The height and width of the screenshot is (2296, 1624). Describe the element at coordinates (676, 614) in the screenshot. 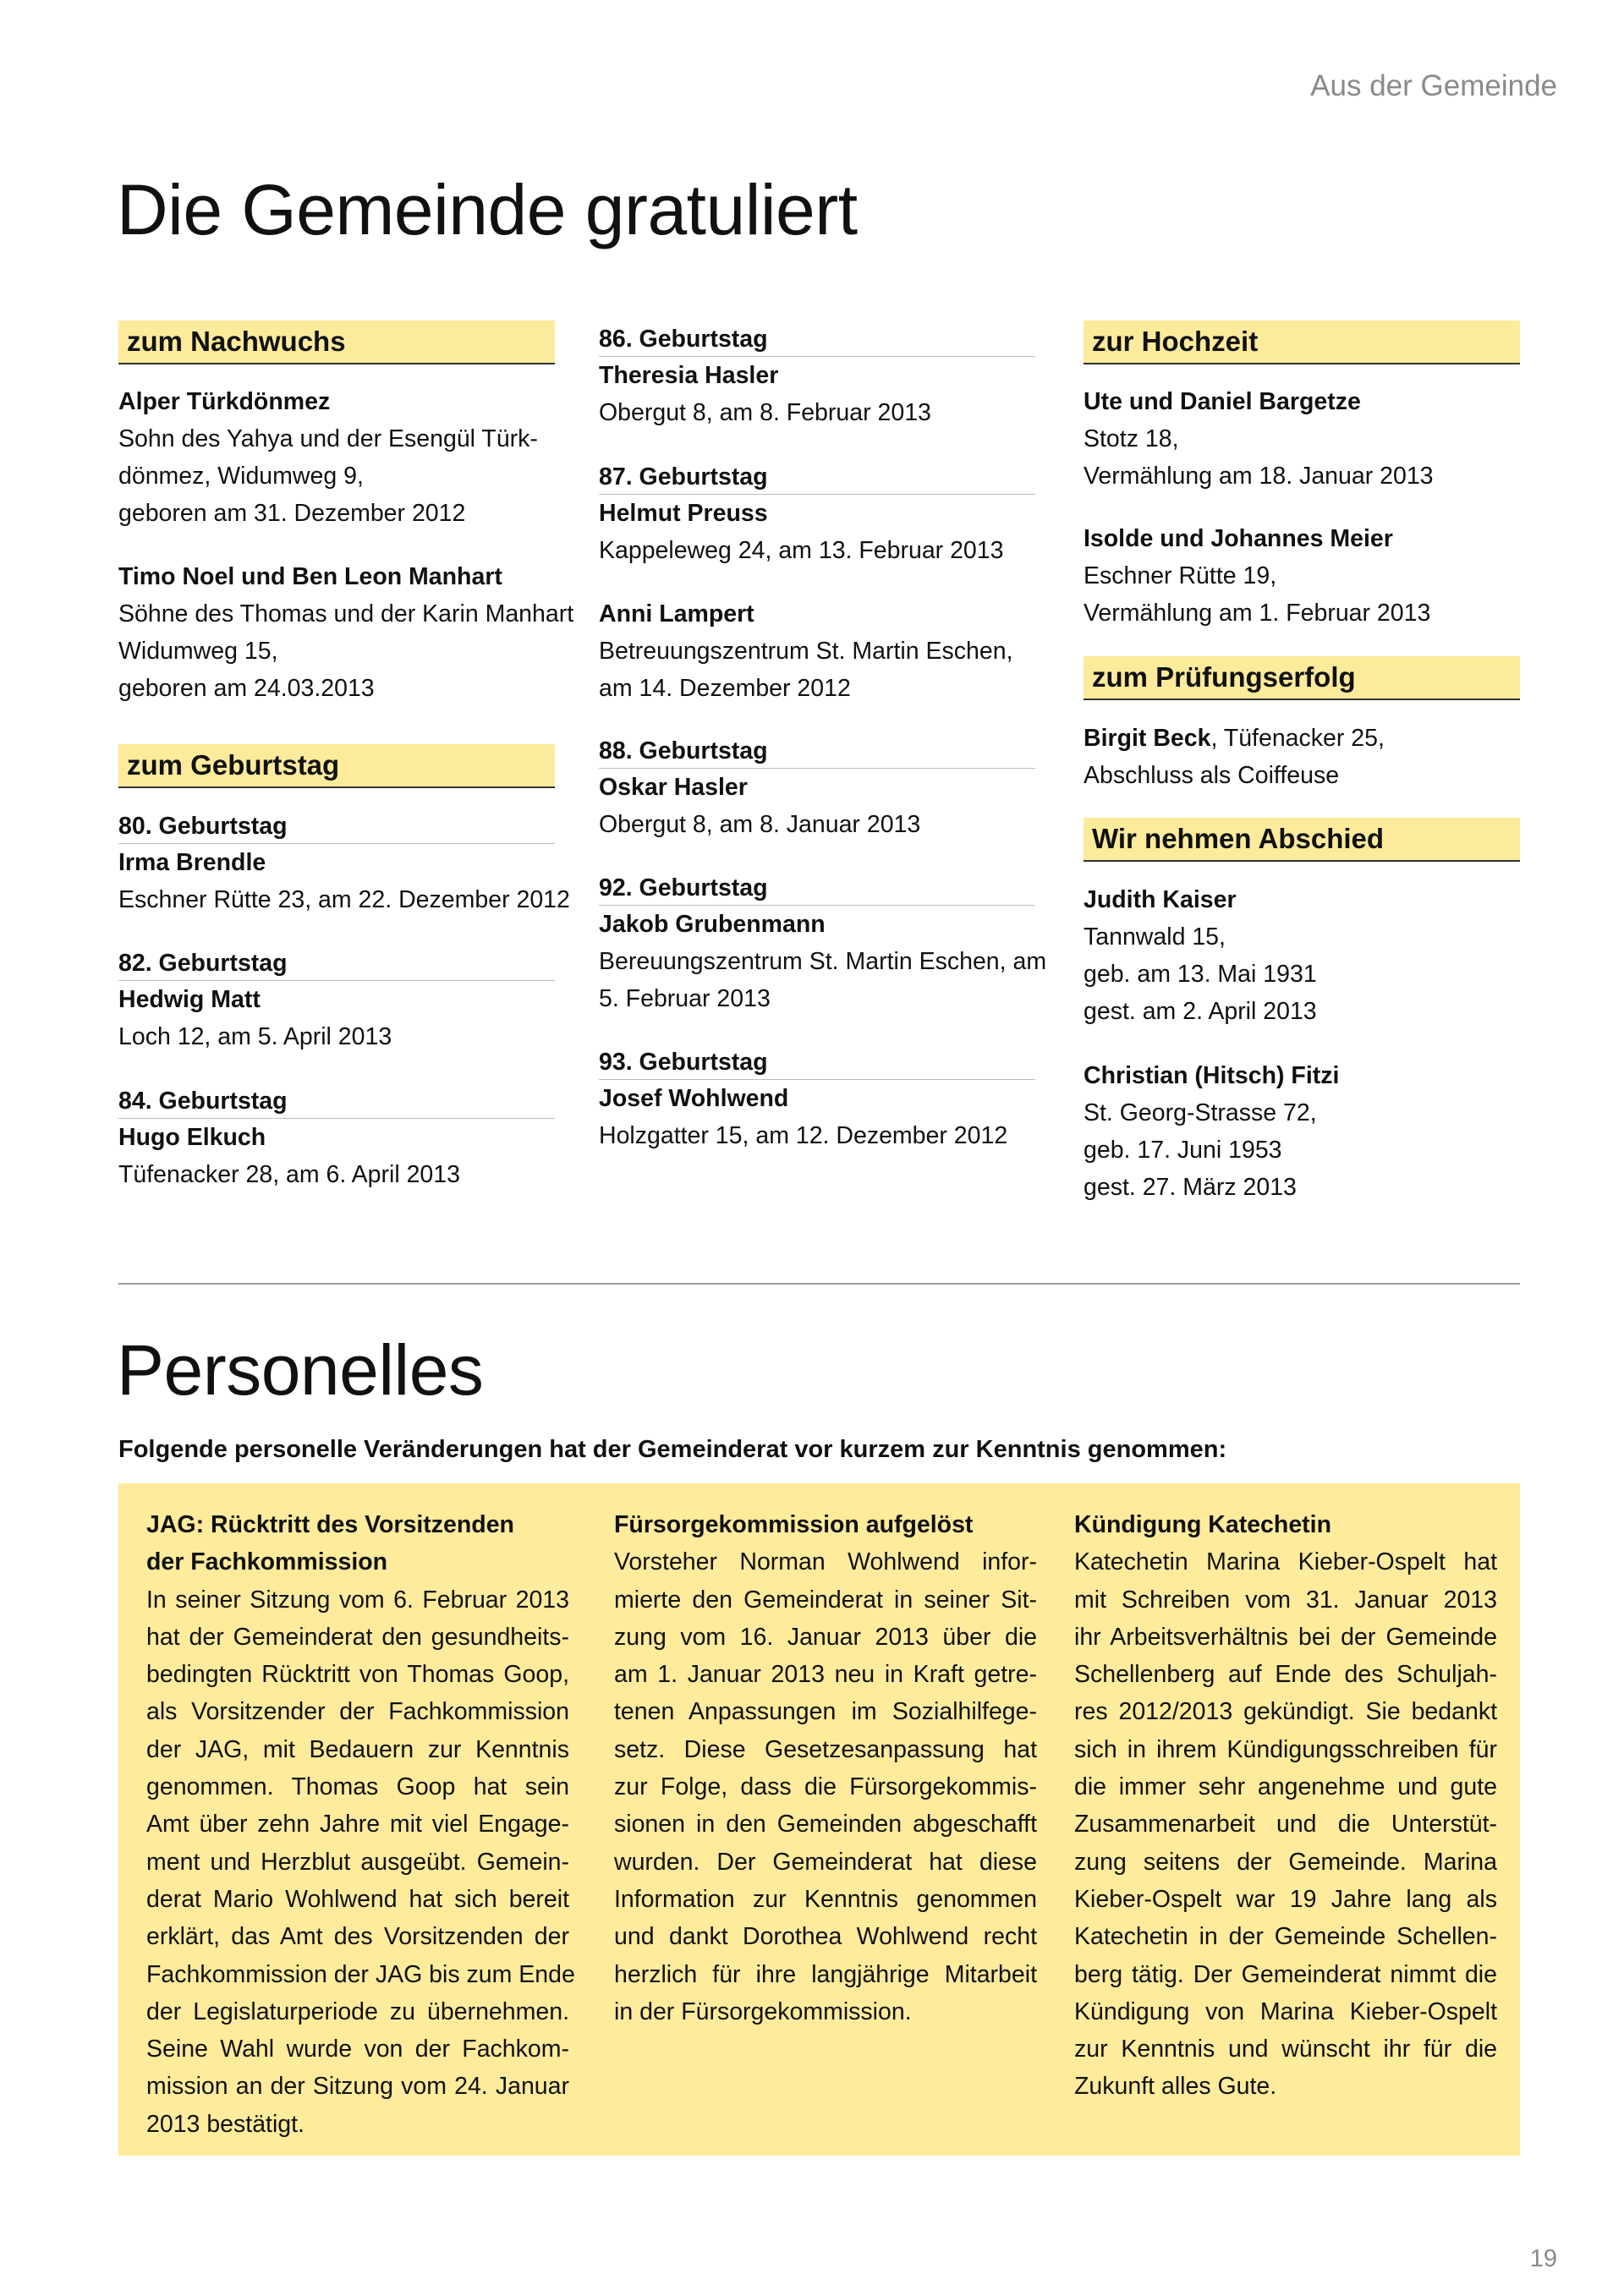

I see `entry-name: Anni Lampert` at that location.